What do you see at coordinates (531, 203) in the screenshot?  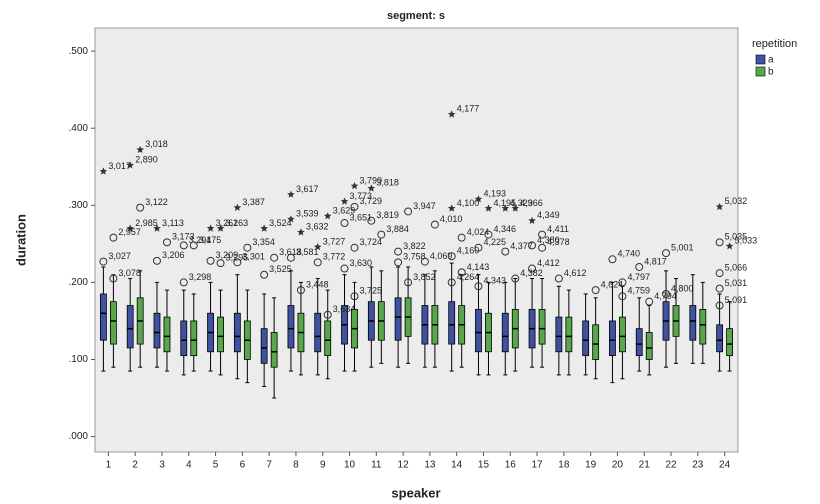 I see `outlier-label: 4,366` at bounding box center [531, 203].